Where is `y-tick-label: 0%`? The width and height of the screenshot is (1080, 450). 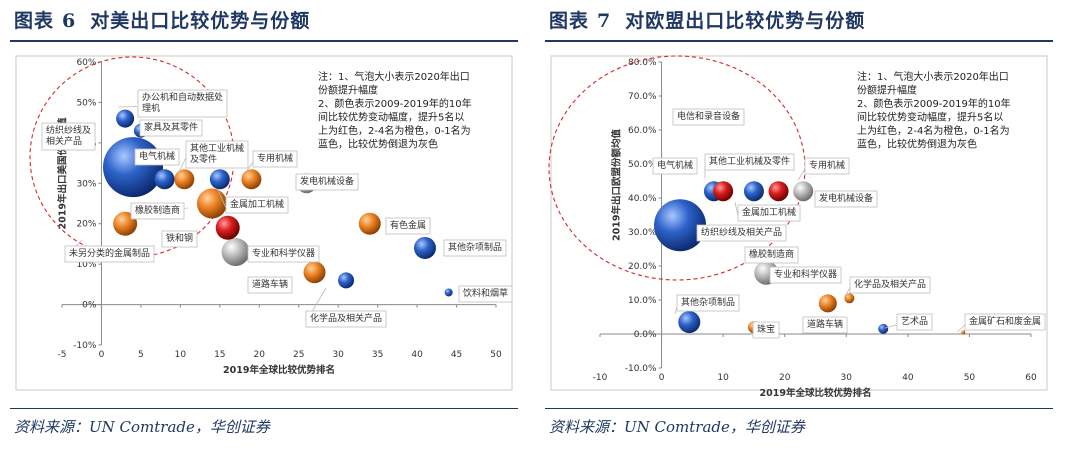
y-tick-label: 0% is located at coordinates (89, 306).